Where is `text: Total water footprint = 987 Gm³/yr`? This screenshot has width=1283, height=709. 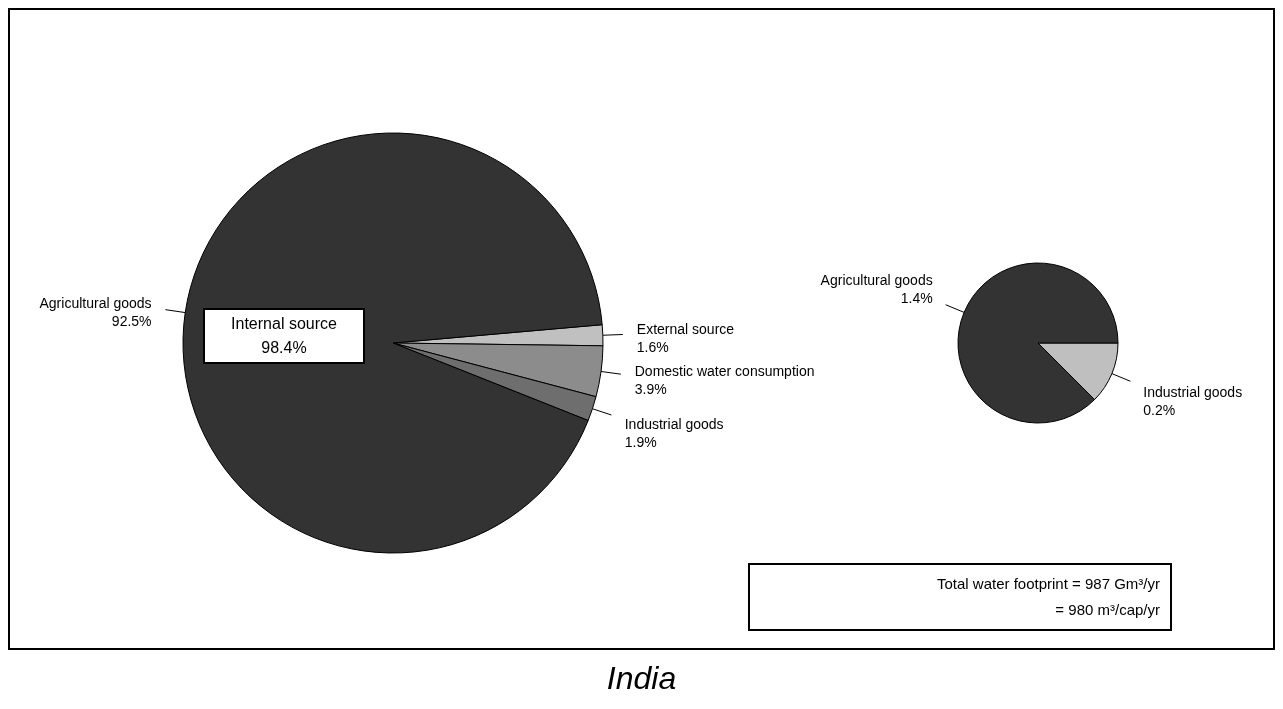 text: Total water footprint = 987 Gm³/yr is located at coordinates (1048, 584).